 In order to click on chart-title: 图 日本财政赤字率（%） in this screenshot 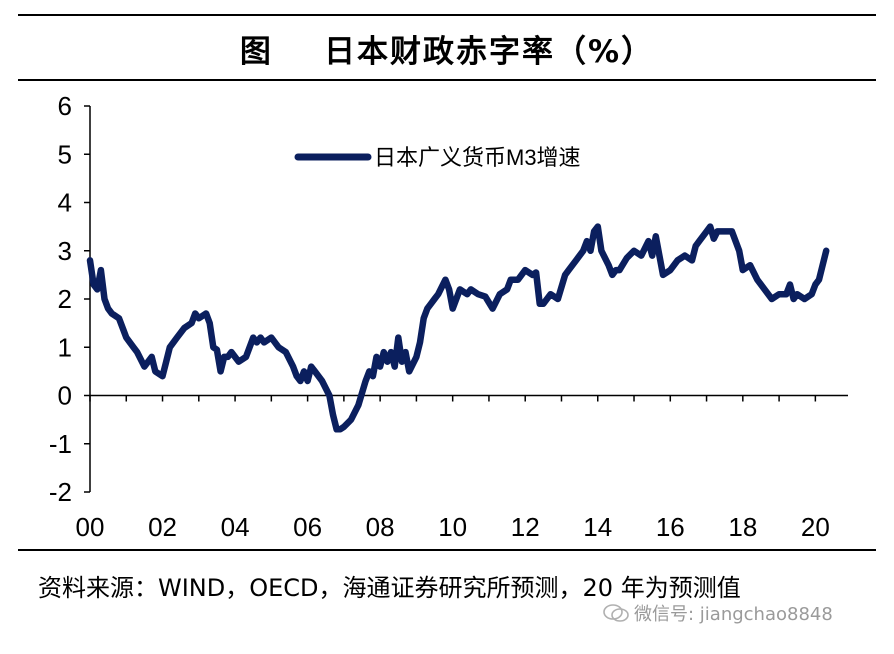, I will do `click(447, 52)`.